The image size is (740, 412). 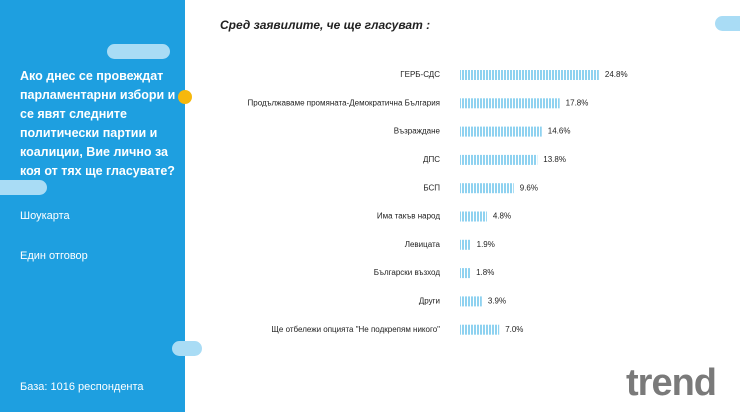 What do you see at coordinates (502, 216) in the screenshot?
I see `value-label: 4.8%` at bounding box center [502, 216].